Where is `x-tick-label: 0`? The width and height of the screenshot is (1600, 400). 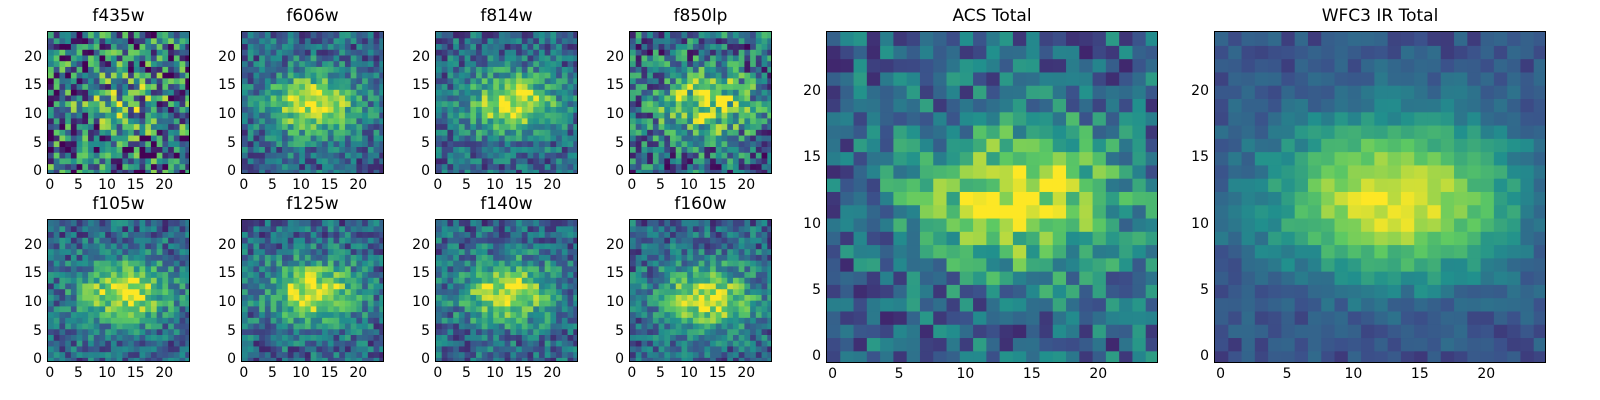
x-tick-label: 0 is located at coordinates (244, 373).